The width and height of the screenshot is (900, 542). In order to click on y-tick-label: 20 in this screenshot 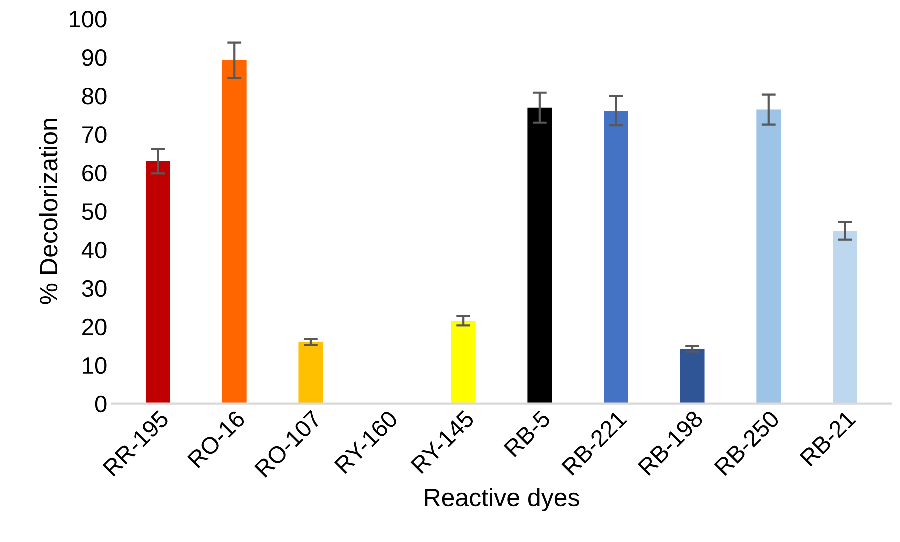, I will do `click(94, 327)`.